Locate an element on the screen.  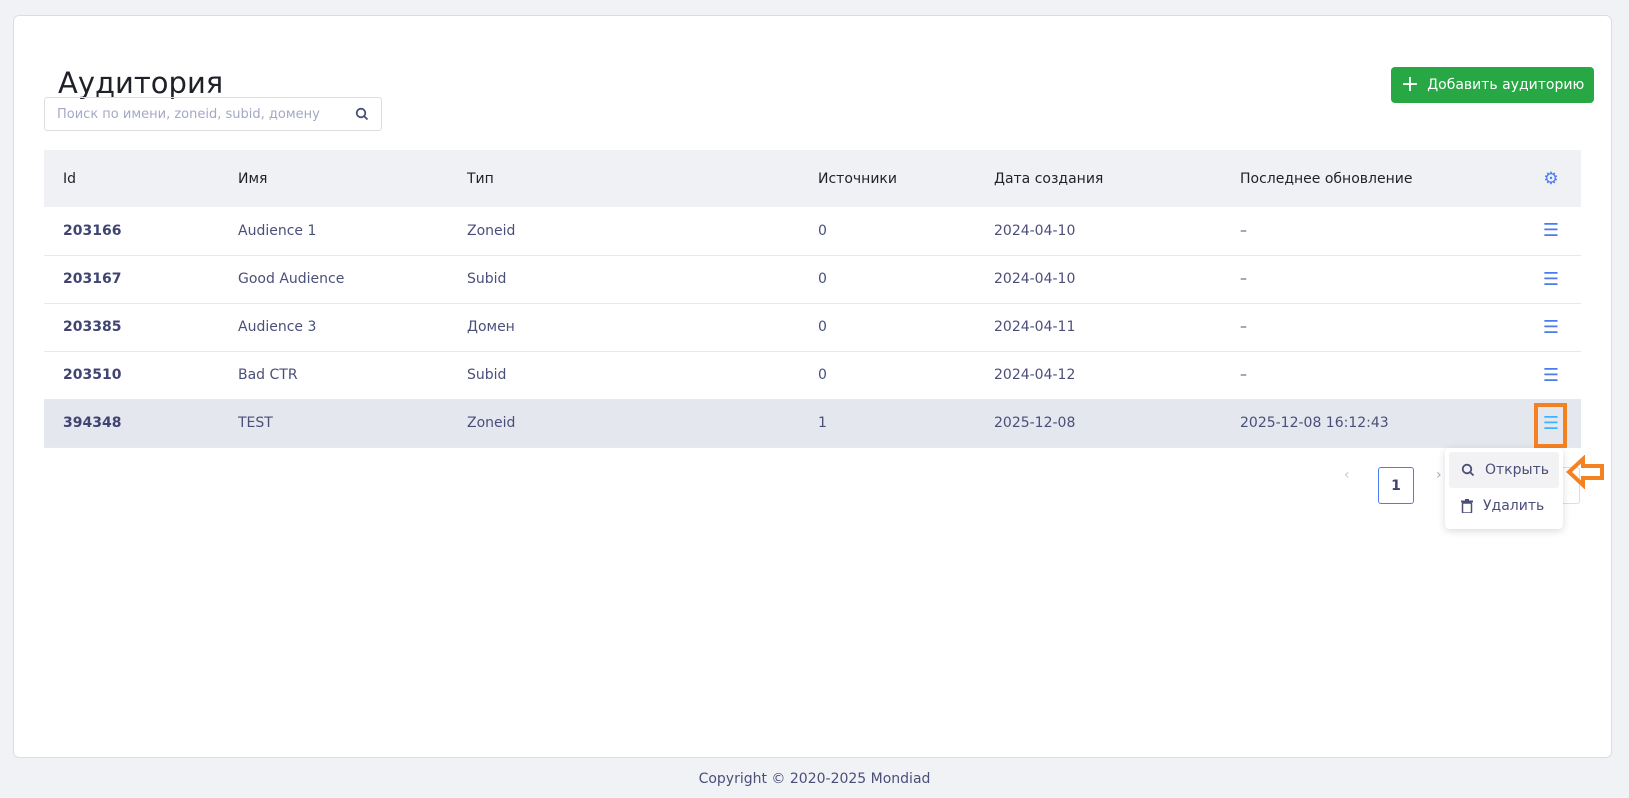
menu-item-delete: Удалить is located at coordinates (1504, 506).